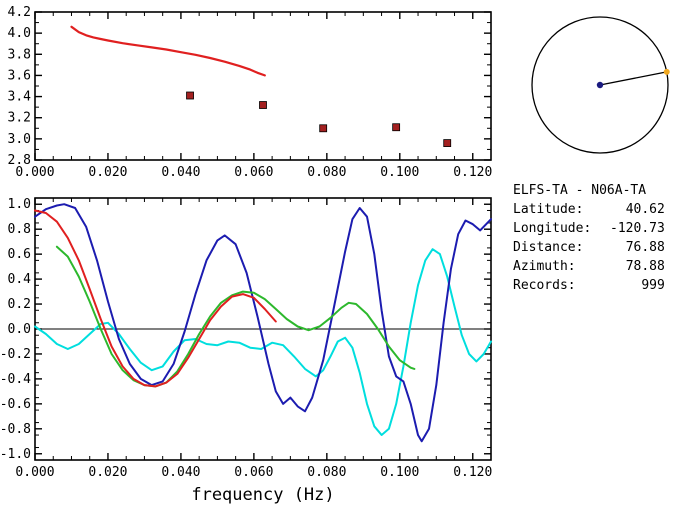 This screenshot has width=700, height=519. I want to click on azimuth-circle, so click(600, 85).